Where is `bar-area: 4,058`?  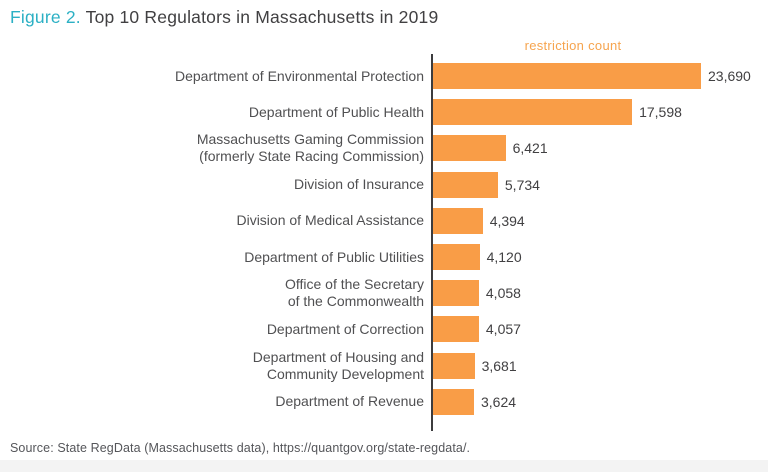 bar-area: 4,058 is located at coordinates (600, 293).